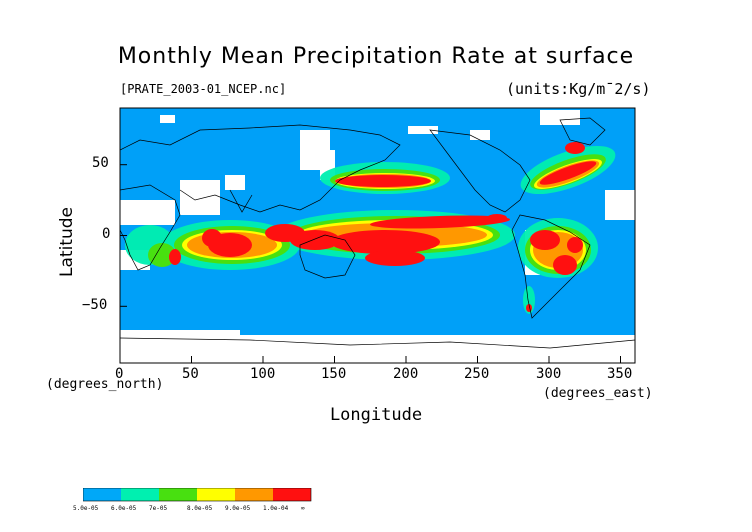 This screenshot has width=752, height=532. I want to click on colorbar-label: ∞, so click(303, 508).